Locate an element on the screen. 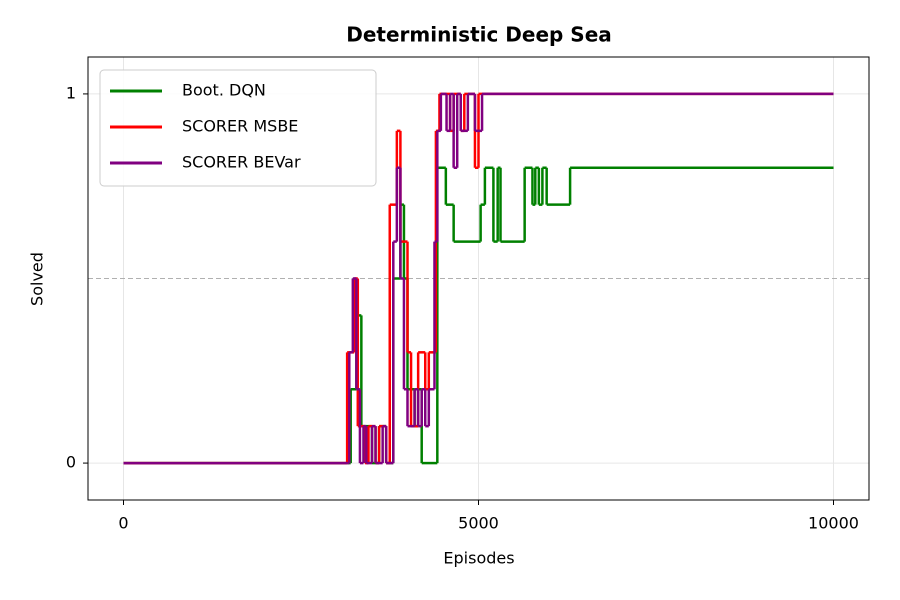 Image resolution: width=900 pixels, height=600 pixels. y-tick-label: 0 is located at coordinates (71, 462).